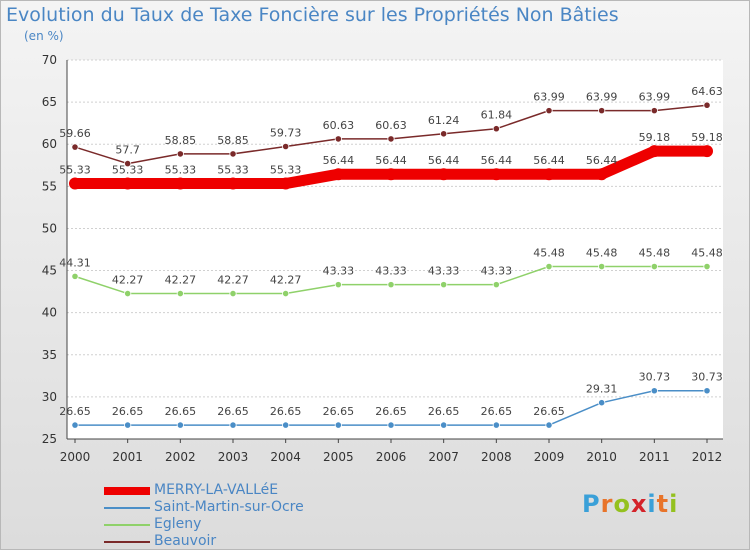 This screenshot has height=550, width=750. What do you see at coordinates (601, 457) in the screenshot?
I see `x-tick-label: 2010` at bounding box center [601, 457].